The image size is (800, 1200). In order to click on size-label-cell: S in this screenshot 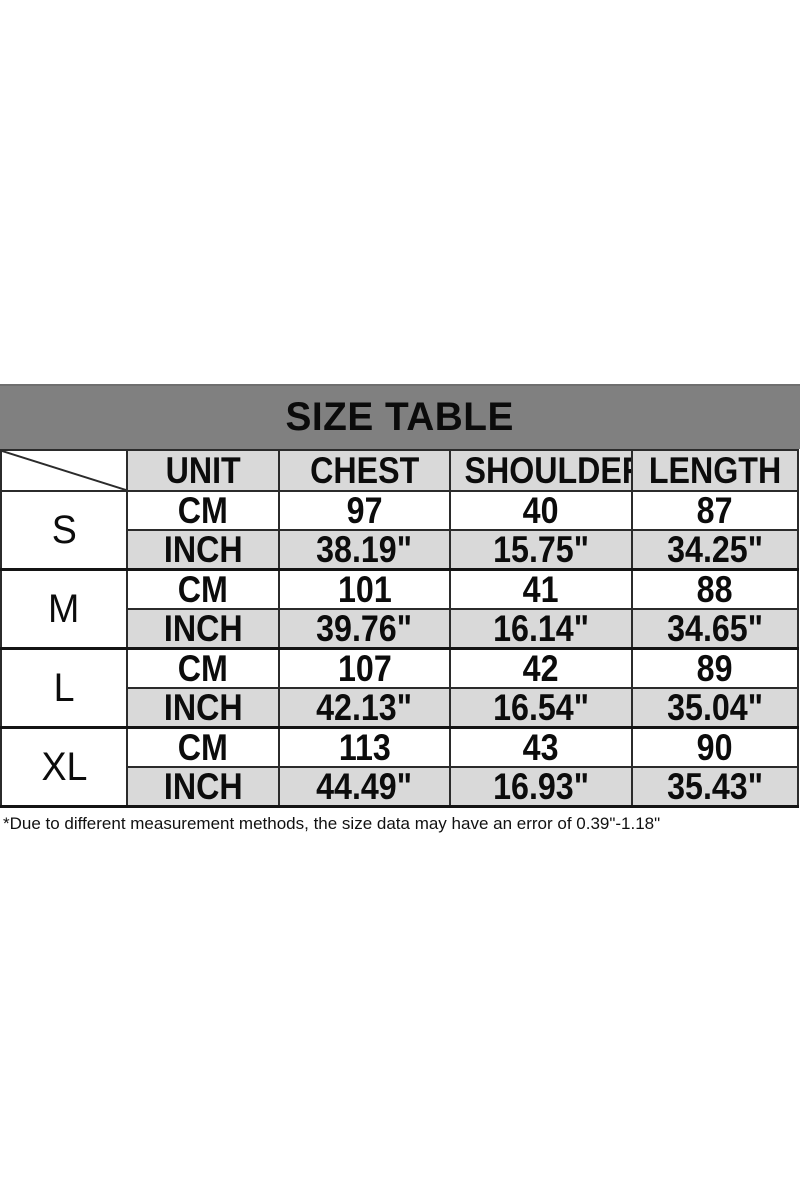, I will do `click(64, 530)`.